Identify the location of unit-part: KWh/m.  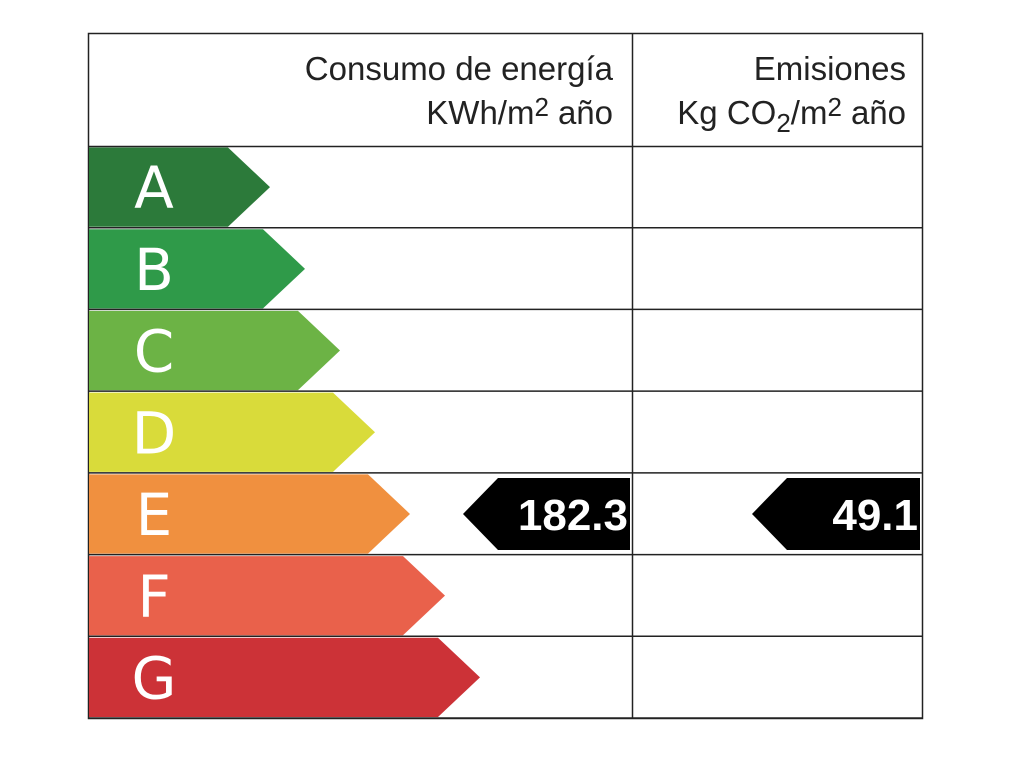
(480, 112).